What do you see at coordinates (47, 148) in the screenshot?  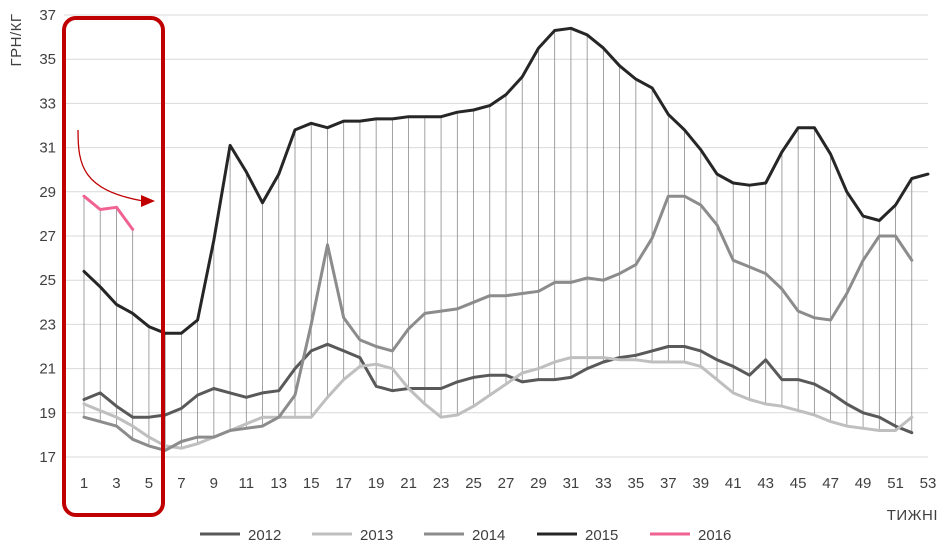 I see `y-tick-label: 31` at bounding box center [47, 148].